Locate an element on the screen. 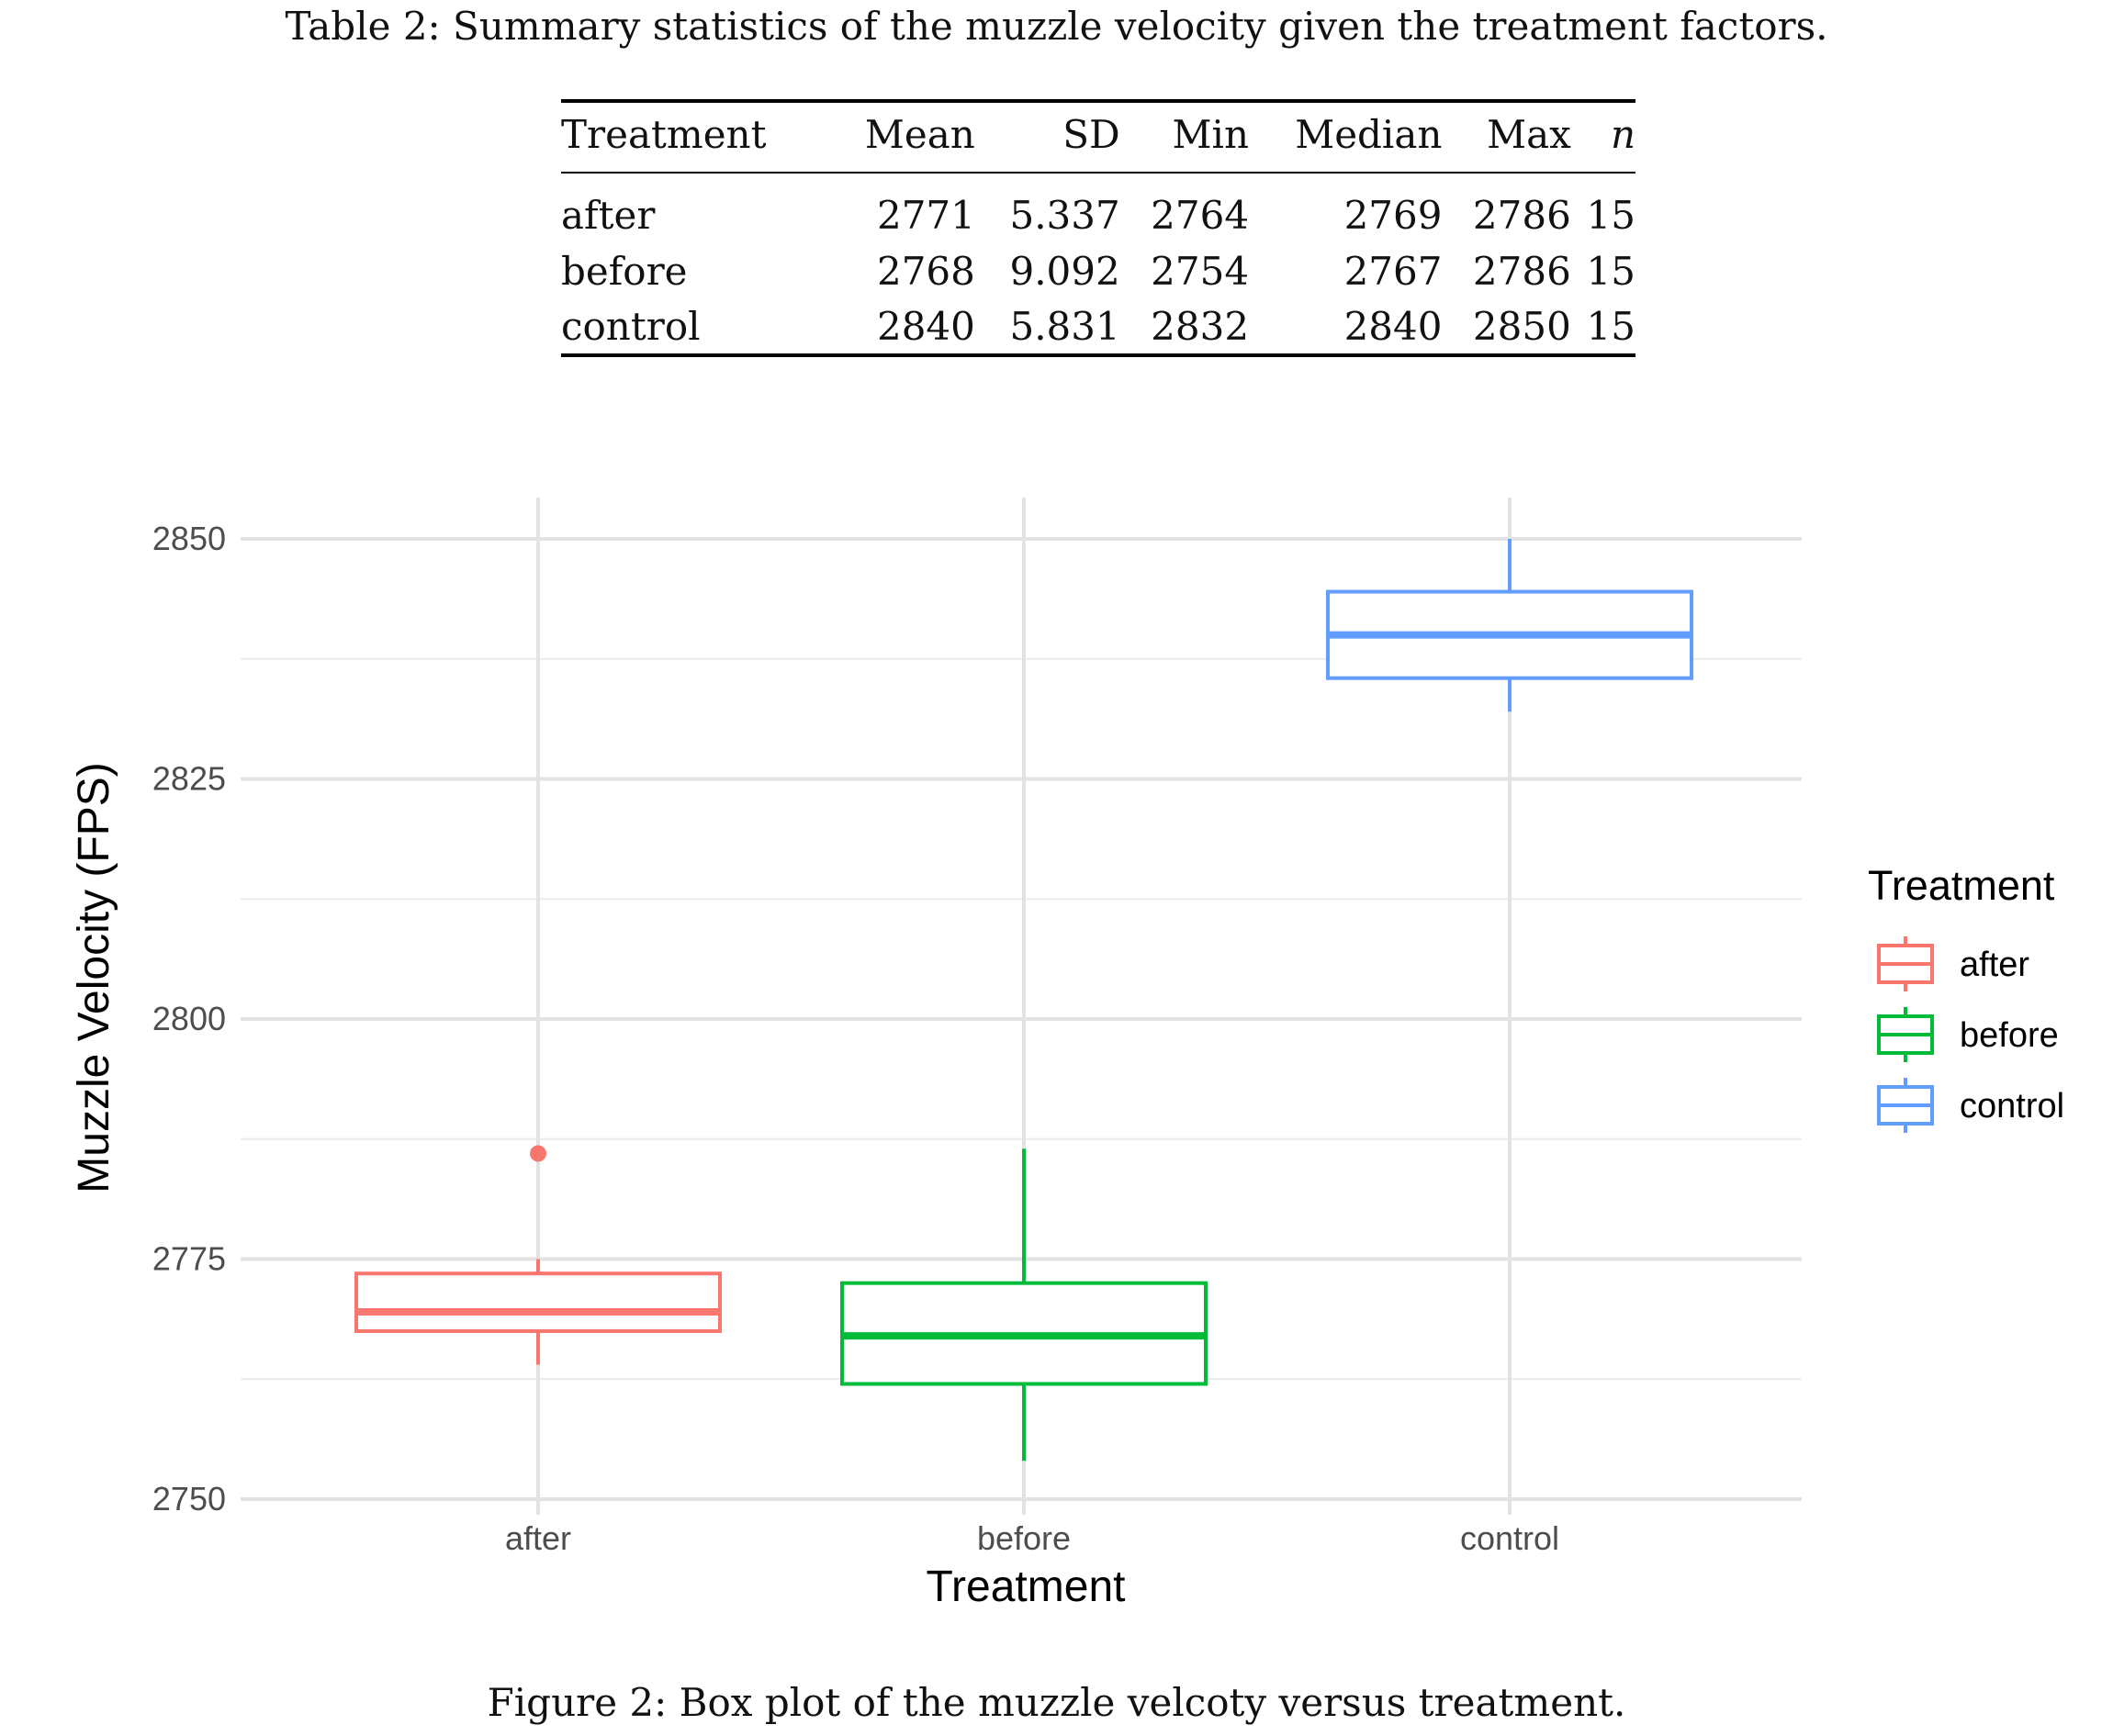  x-tick-label: control is located at coordinates (1509, 1538).